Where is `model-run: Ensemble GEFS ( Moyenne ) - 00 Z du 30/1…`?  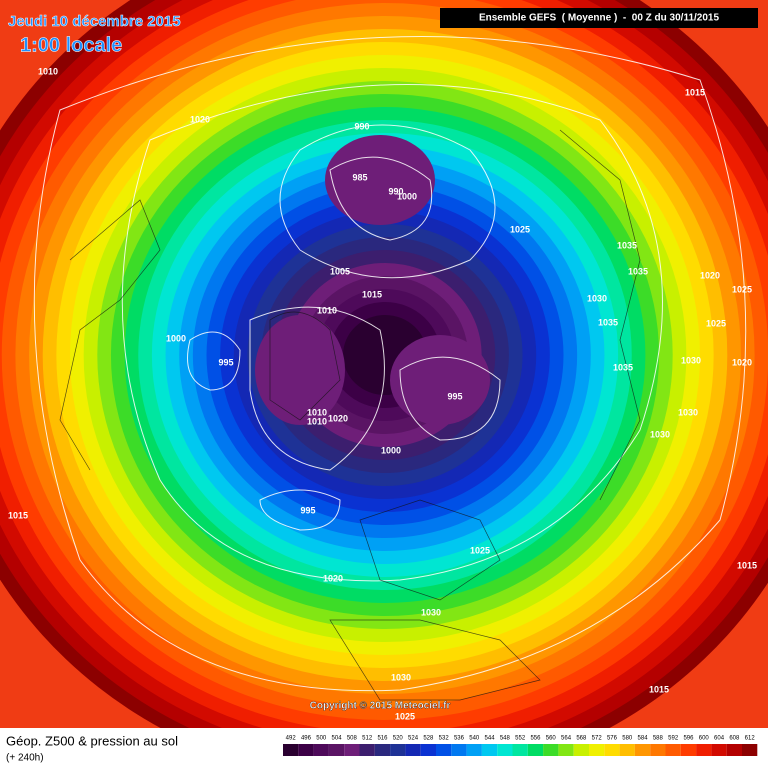
model-run: Ensemble GEFS ( Moyenne ) - 00 Z du 30/1… is located at coordinates (599, 18).